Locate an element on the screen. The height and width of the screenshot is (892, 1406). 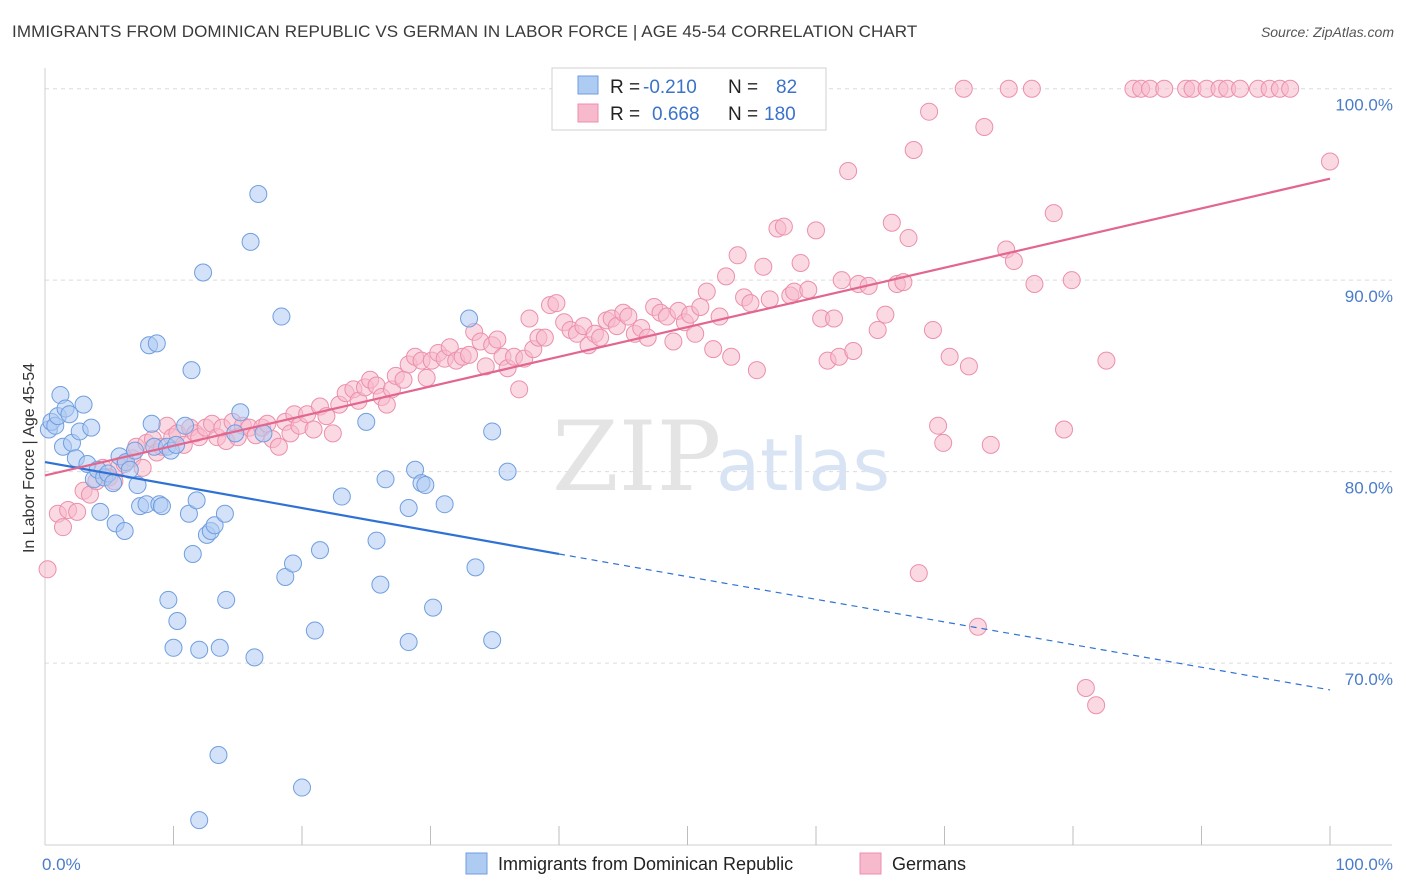
legend-n-label-blue: N = is located at coordinates (743, 87).